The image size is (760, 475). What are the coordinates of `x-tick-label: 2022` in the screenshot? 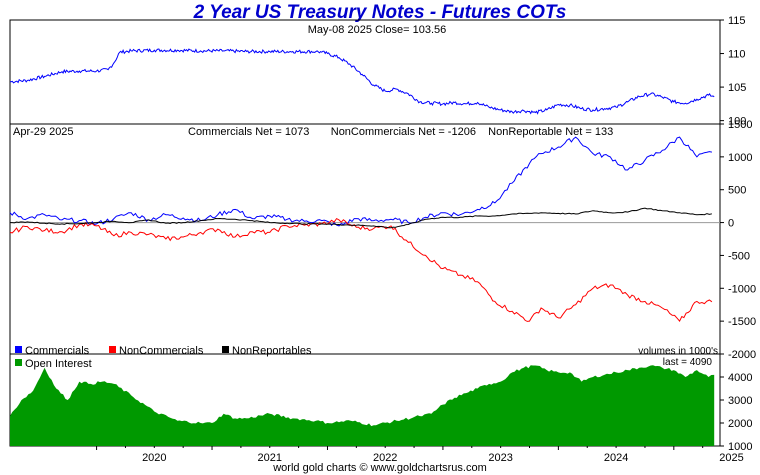 It's located at (385, 458).